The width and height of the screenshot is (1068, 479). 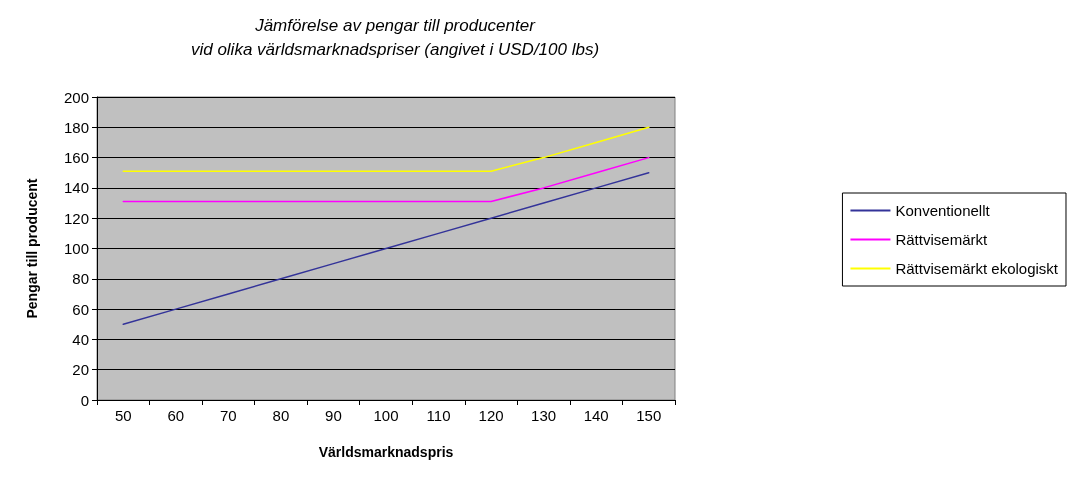 What do you see at coordinates (76, 158) in the screenshot?
I see `y-tick-label: 160` at bounding box center [76, 158].